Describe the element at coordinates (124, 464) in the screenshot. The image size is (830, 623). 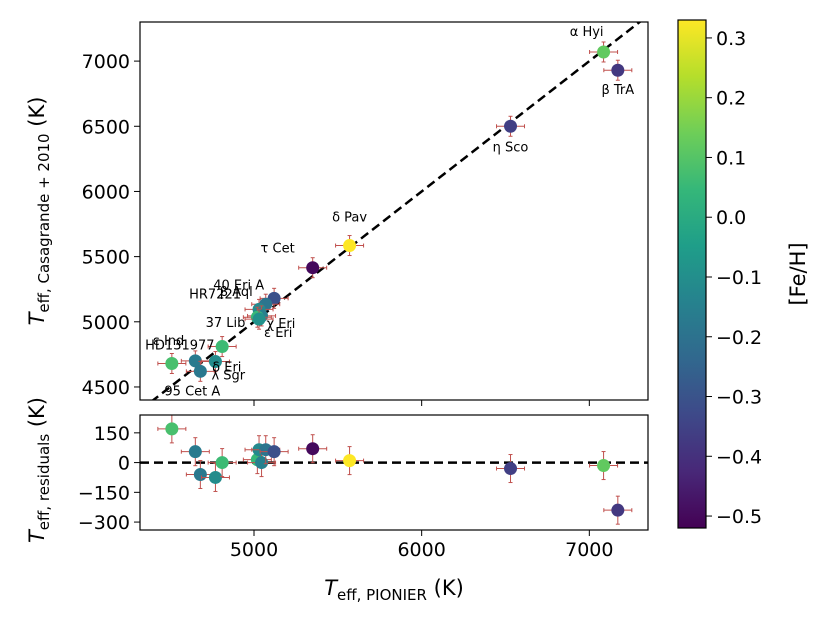
I see `y-tick-label: 0` at that location.